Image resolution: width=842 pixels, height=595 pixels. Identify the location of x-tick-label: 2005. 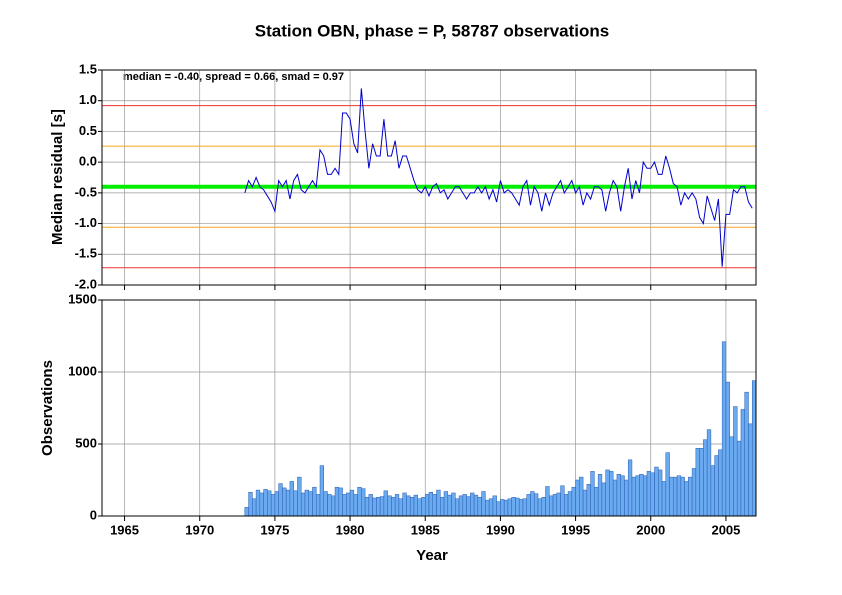
(725, 529).